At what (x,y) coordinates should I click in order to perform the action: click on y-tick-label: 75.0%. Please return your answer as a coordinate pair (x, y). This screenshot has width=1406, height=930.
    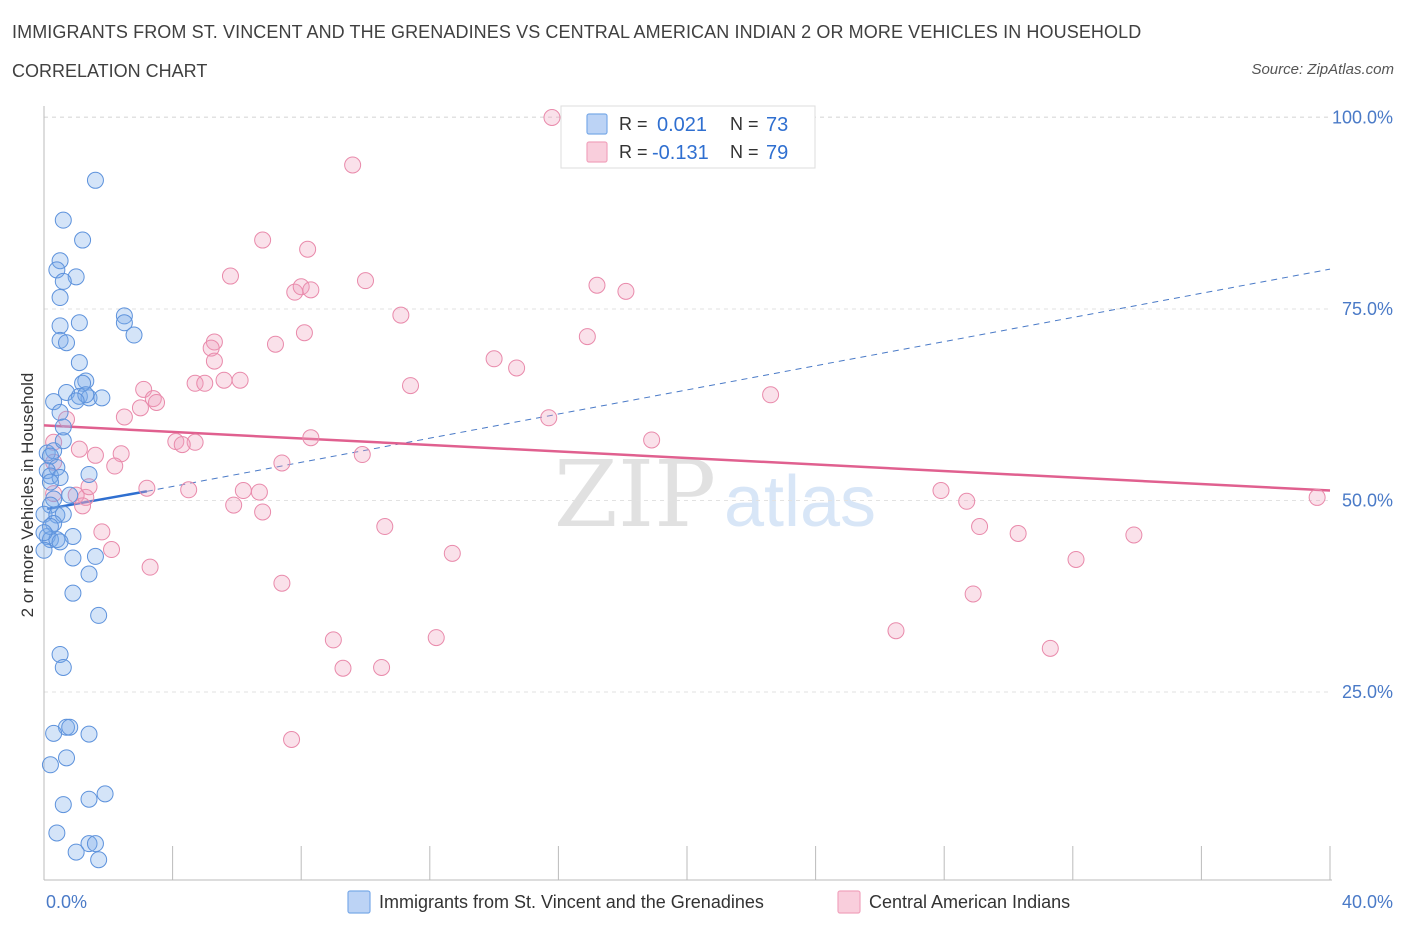
    Looking at the image, I should click on (1367, 309).